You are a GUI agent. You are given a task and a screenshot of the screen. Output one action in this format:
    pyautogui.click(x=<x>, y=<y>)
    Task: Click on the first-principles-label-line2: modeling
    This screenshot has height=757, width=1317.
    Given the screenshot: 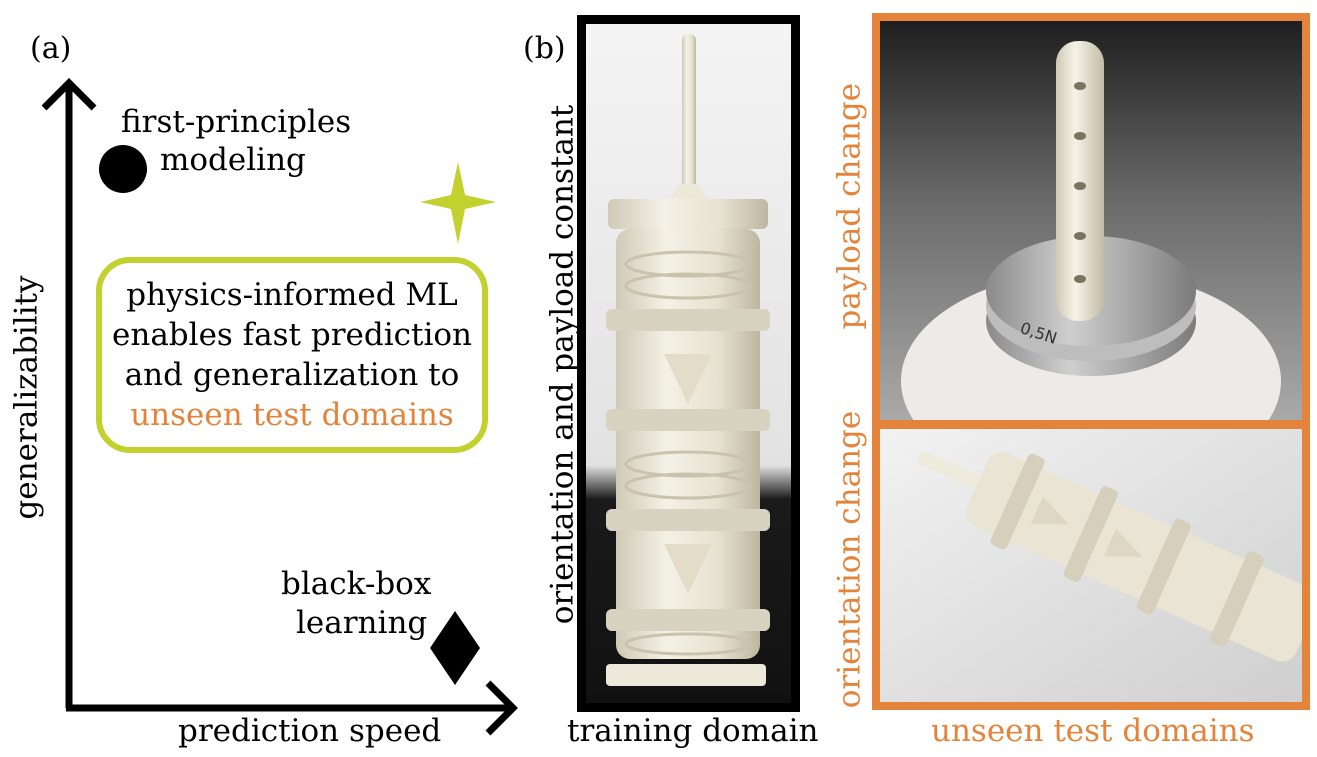 What is the action you would take?
    pyautogui.click(x=233, y=160)
    